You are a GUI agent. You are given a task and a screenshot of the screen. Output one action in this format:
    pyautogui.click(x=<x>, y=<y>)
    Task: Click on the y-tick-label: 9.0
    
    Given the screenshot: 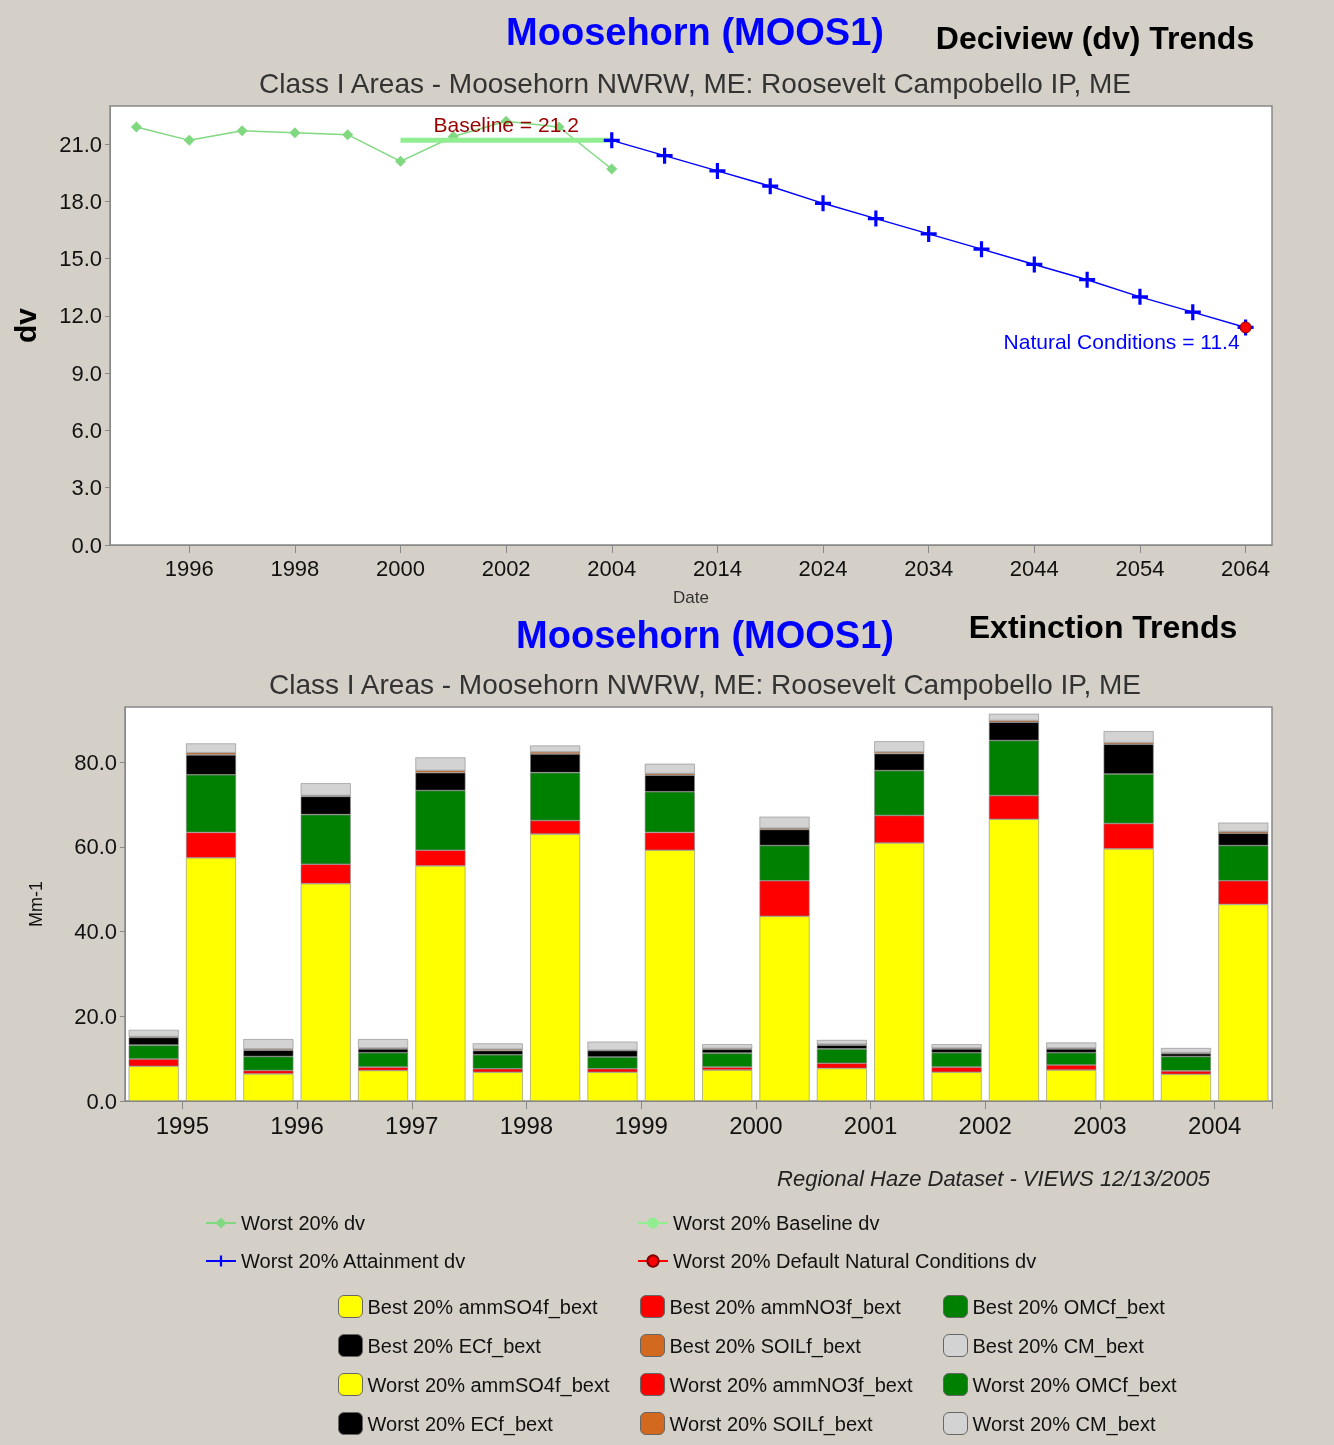 What is the action you would take?
    pyautogui.click(x=86, y=373)
    